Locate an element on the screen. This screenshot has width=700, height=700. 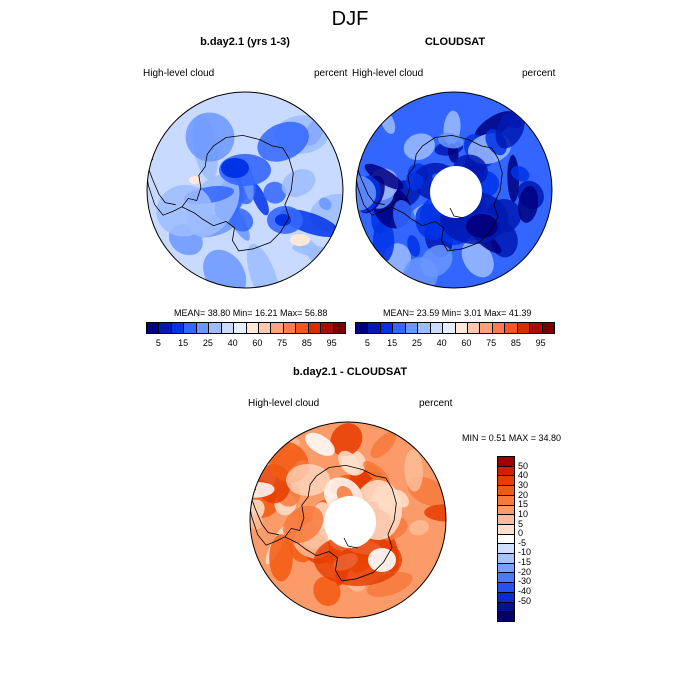
panel2-colorbar-ticks: 5 15 25 40 60 75 85 95 is located at coordinates (454, 344).